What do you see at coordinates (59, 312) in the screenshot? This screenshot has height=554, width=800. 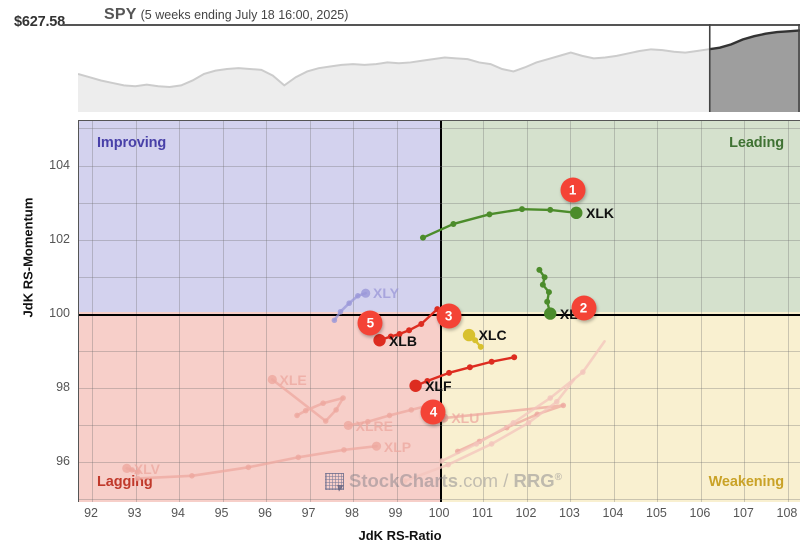 I see `y-tick-100: 100` at bounding box center [59, 312].